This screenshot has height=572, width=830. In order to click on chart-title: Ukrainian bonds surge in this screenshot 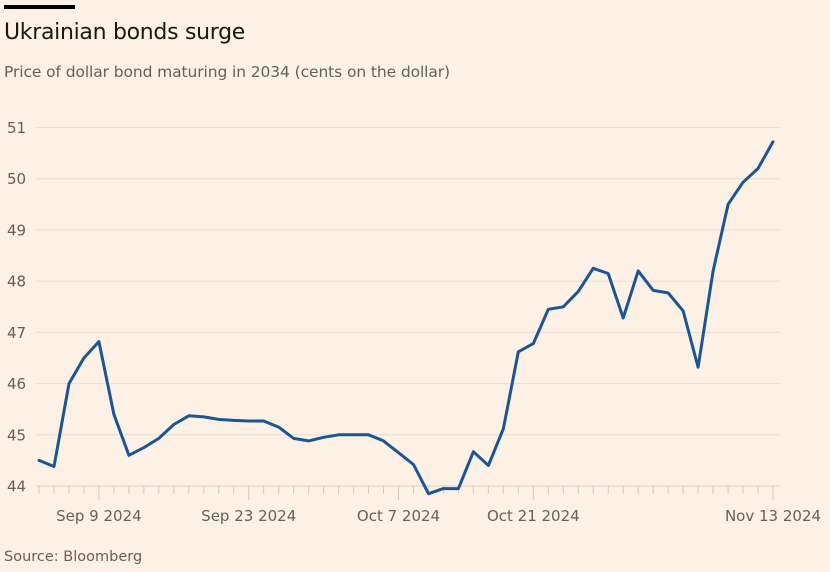, I will do `click(125, 32)`.